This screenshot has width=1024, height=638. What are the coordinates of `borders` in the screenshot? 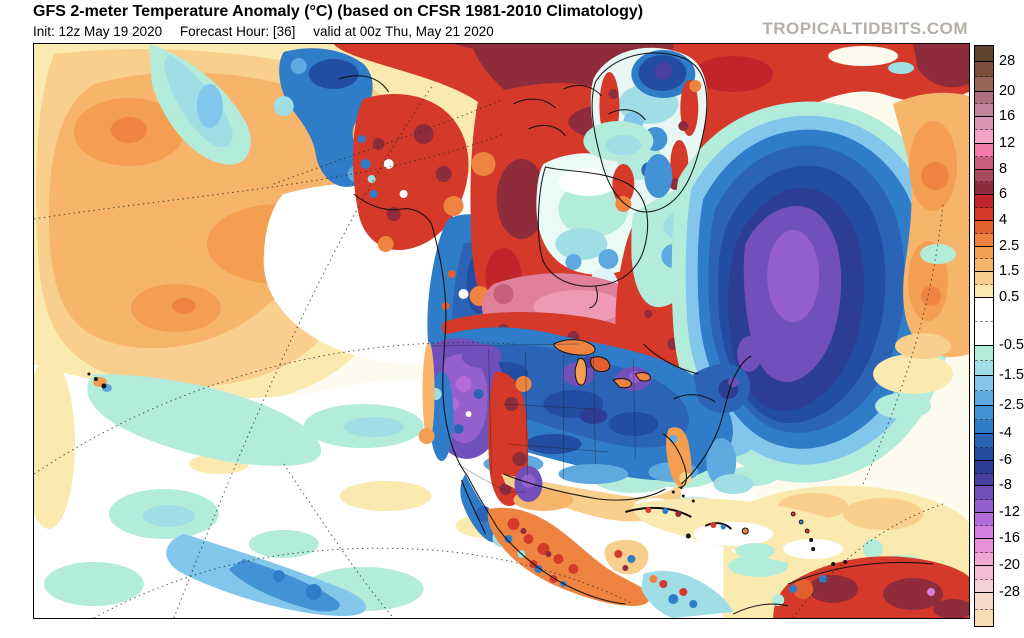 It's located at (533, 418).